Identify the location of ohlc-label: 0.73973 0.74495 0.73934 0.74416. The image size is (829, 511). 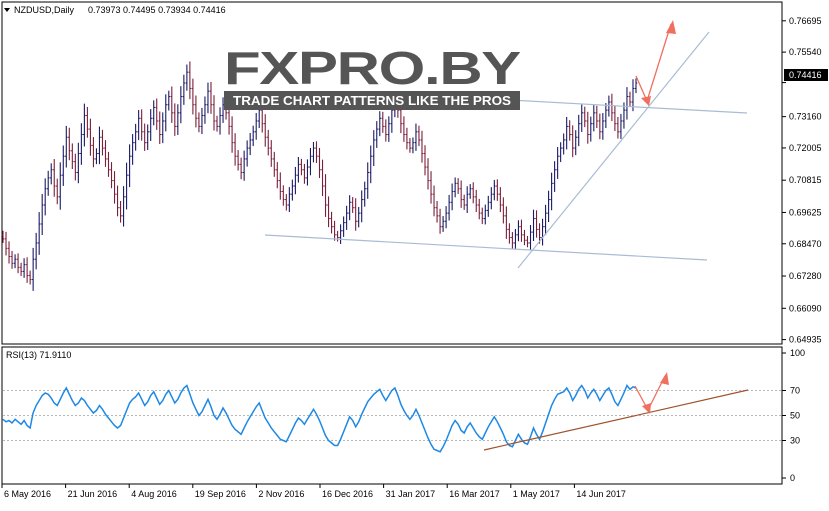
(157, 10).